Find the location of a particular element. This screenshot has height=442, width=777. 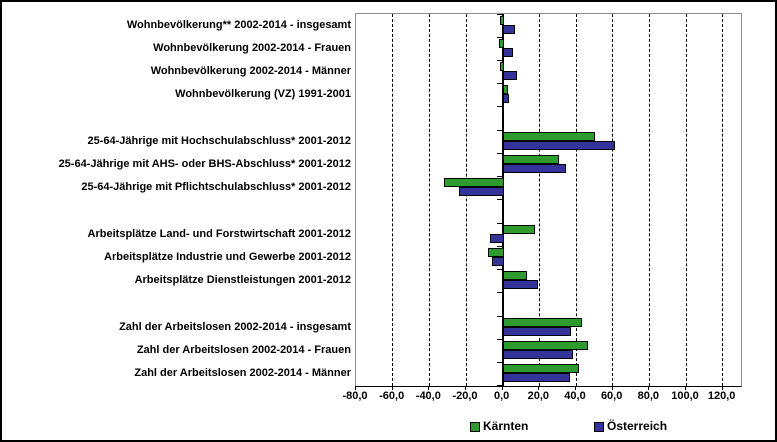

legend: Kärnten Österreich is located at coordinates (388, 428).